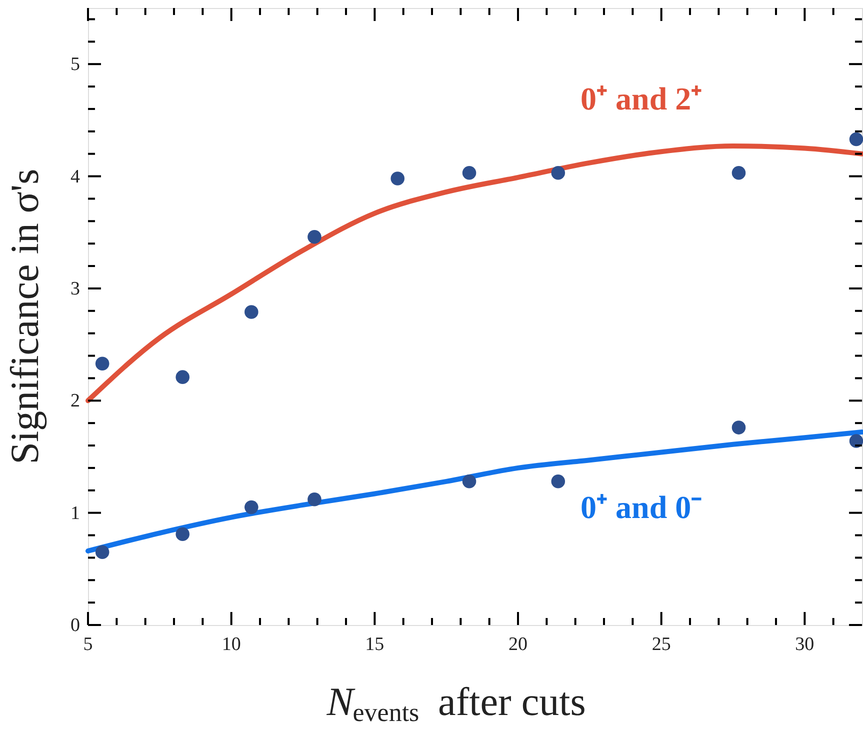  I want to click on series-label: 0⁺ and 0⁻, so click(641, 507).